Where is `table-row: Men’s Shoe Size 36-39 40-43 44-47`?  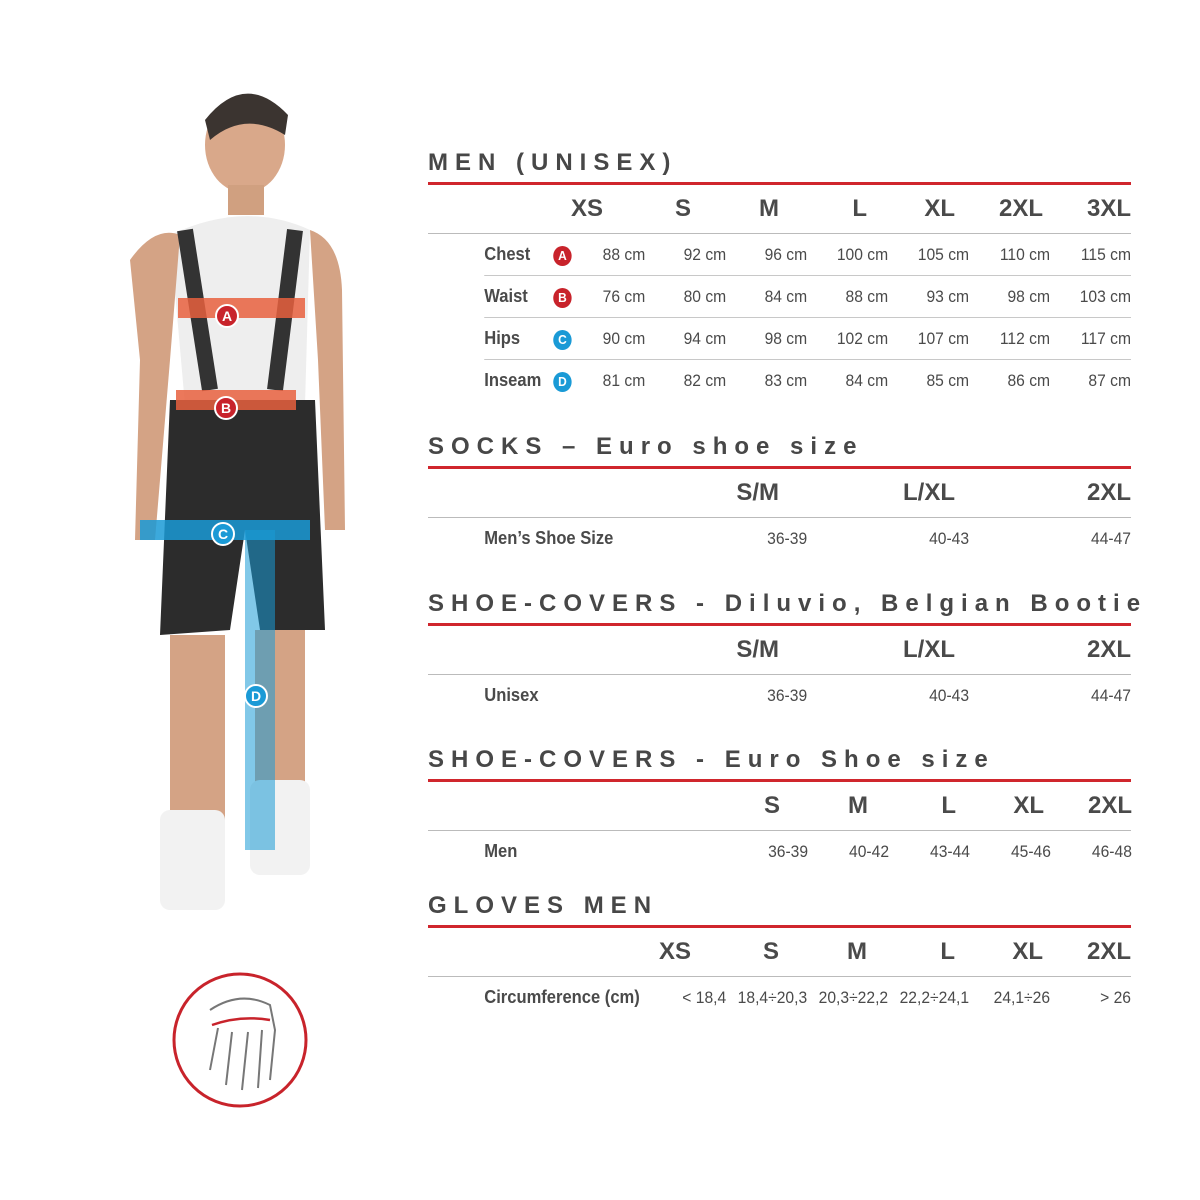
table-row: Men’s Shoe Size 36-39 40-43 44-47 is located at coordinates (807, 538).